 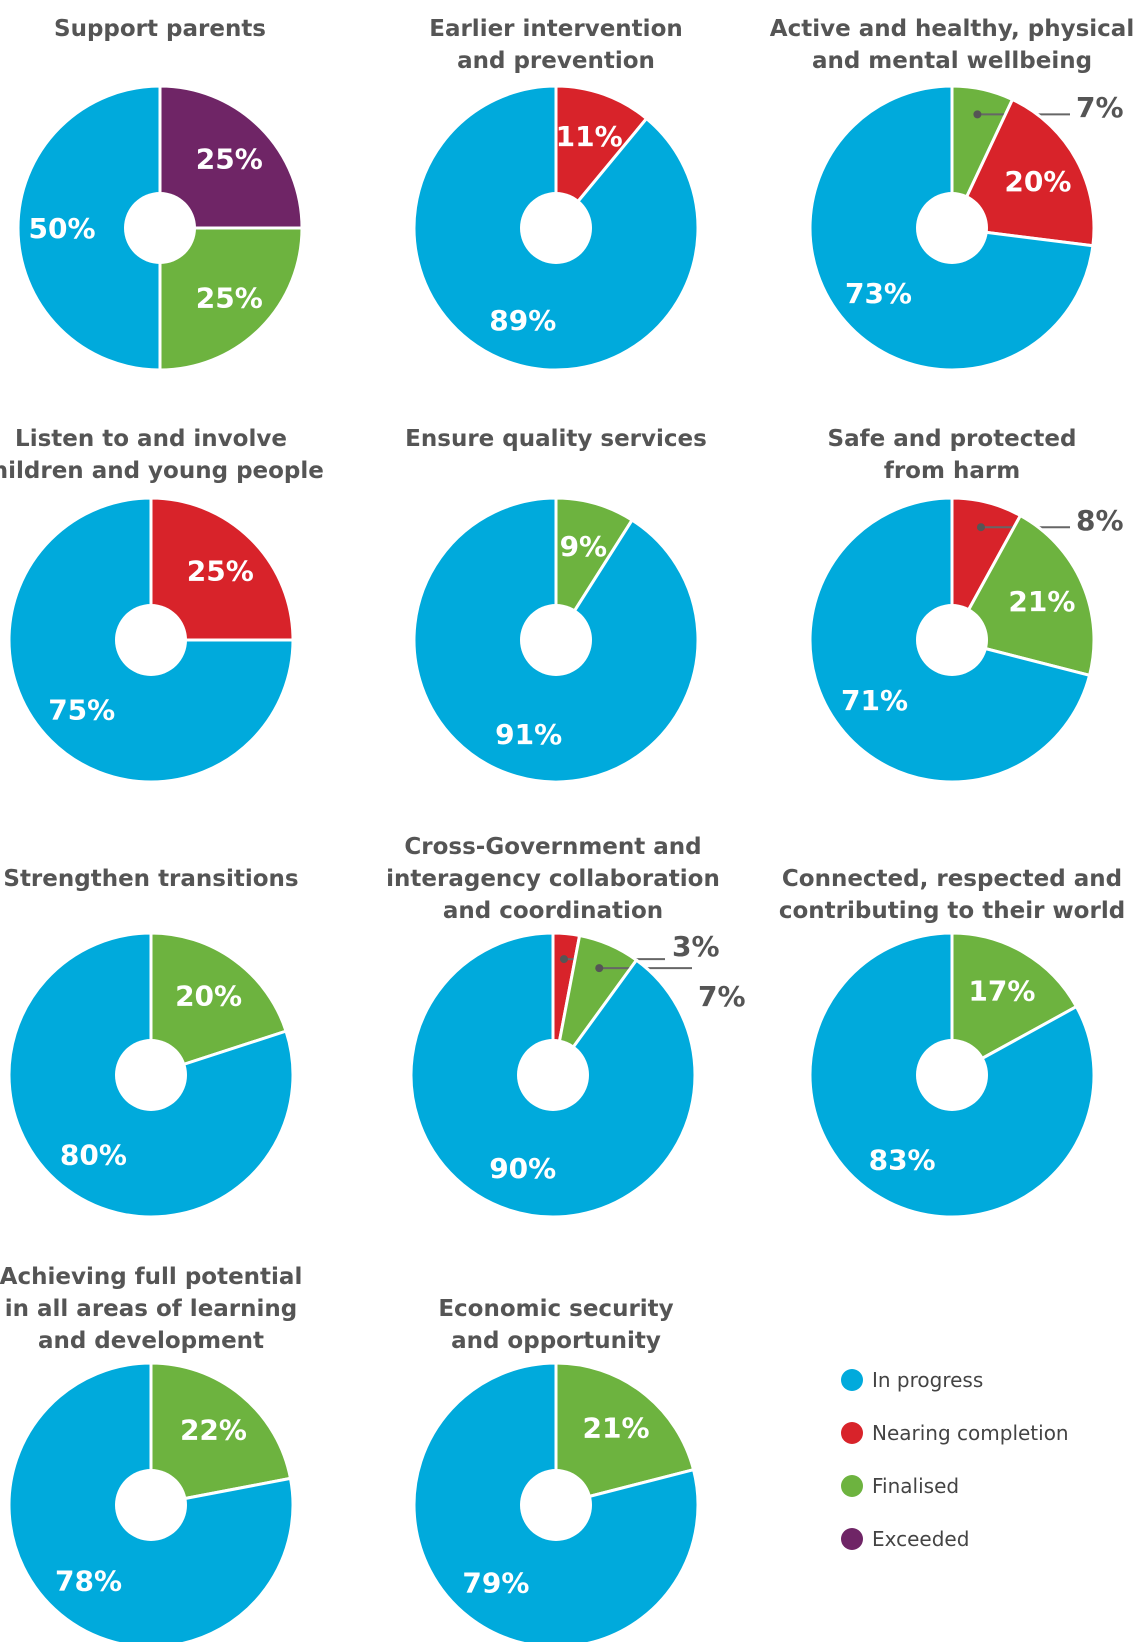 I want to click on chart-title: and coordination, so click(x=553, y=911).